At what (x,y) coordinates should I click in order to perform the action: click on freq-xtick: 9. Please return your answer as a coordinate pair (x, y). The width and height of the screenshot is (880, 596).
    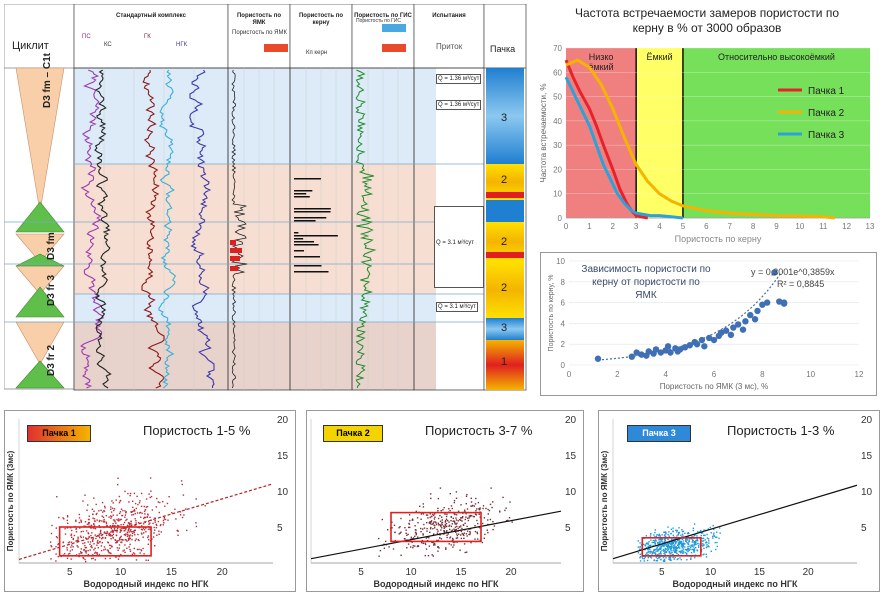
    Looking at the image, I should click on (776, 226).